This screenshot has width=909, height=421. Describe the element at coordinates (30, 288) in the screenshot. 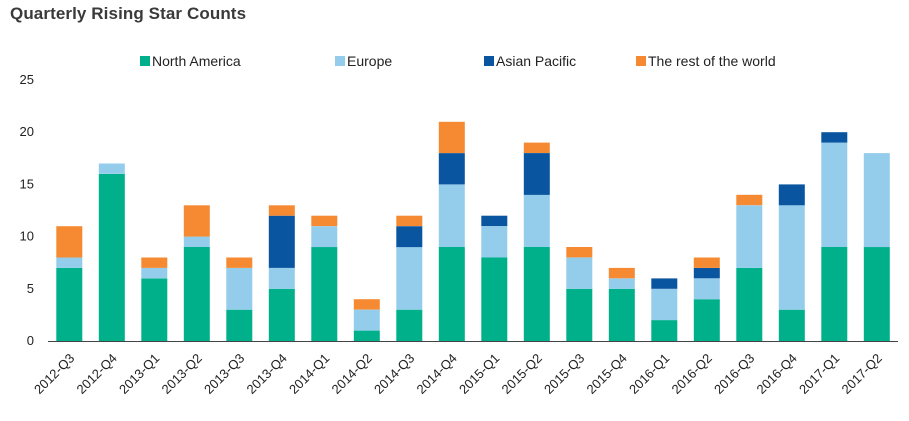

I see `y-tick-label: 5` at that location.